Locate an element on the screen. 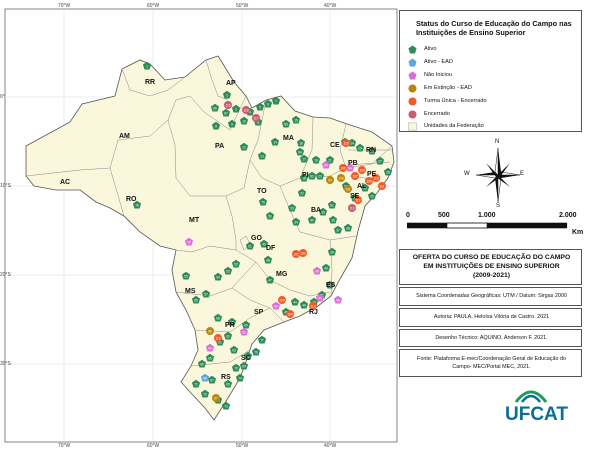 This screenshot has height=451, width=590. institution-marker-id: 90 is located at coordinates (276, 306).